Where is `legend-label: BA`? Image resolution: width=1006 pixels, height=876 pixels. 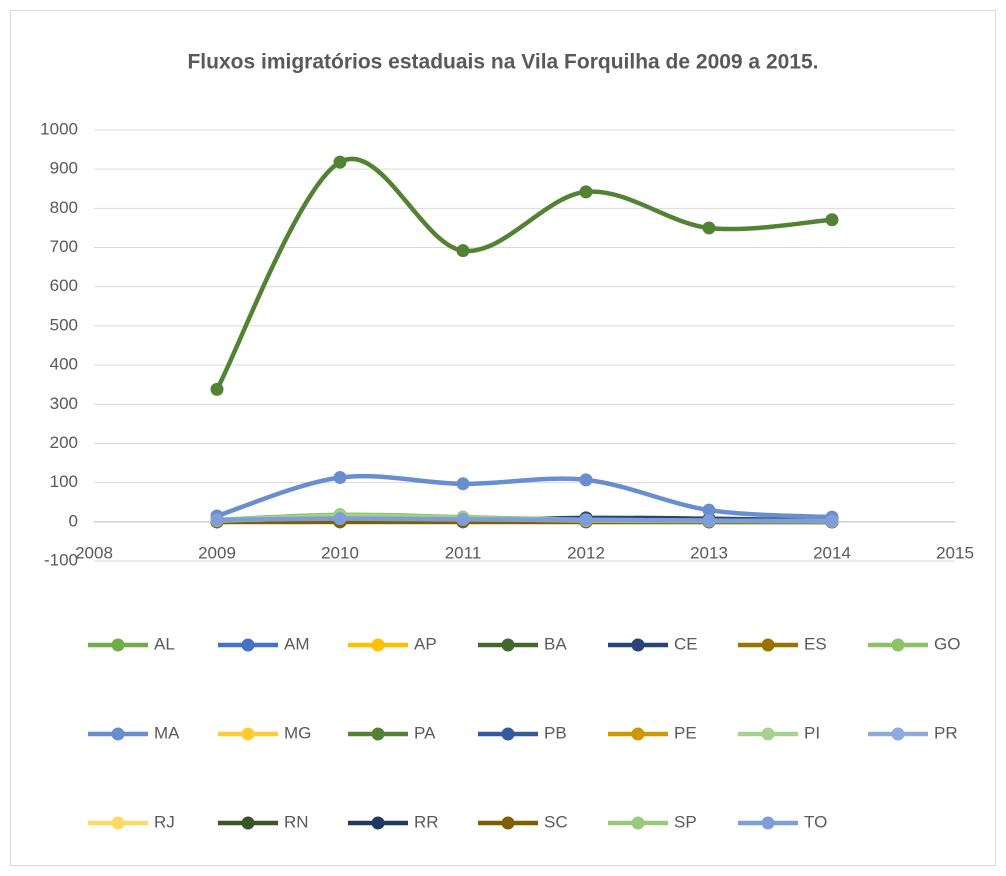
legend-label: BA is located at coordinates (555, 643).